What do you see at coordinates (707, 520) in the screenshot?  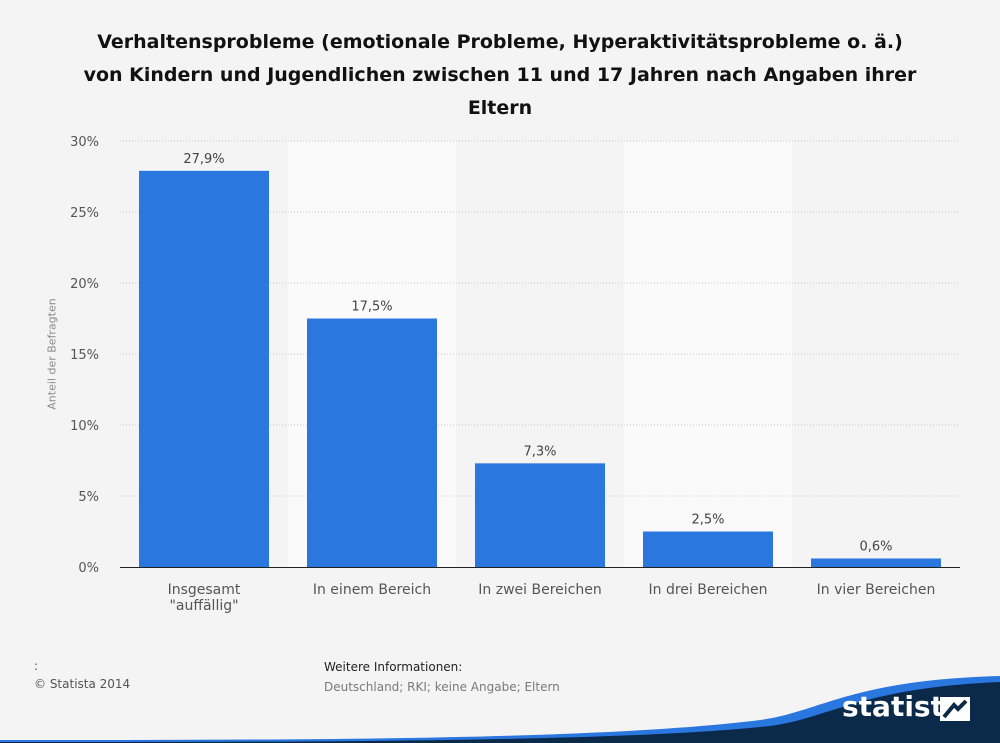 I see `value-label-3: 2,5%` at bounding box center [707, 520].